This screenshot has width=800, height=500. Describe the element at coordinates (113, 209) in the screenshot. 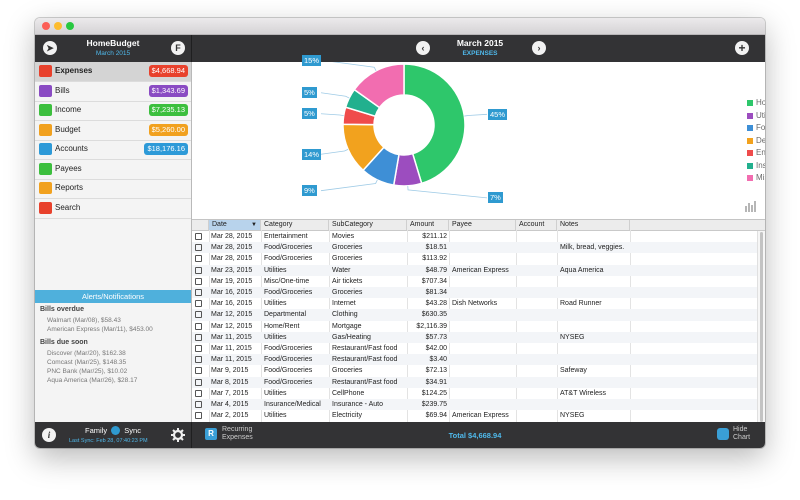

I see `sidebar-item-search: Search` at that location.